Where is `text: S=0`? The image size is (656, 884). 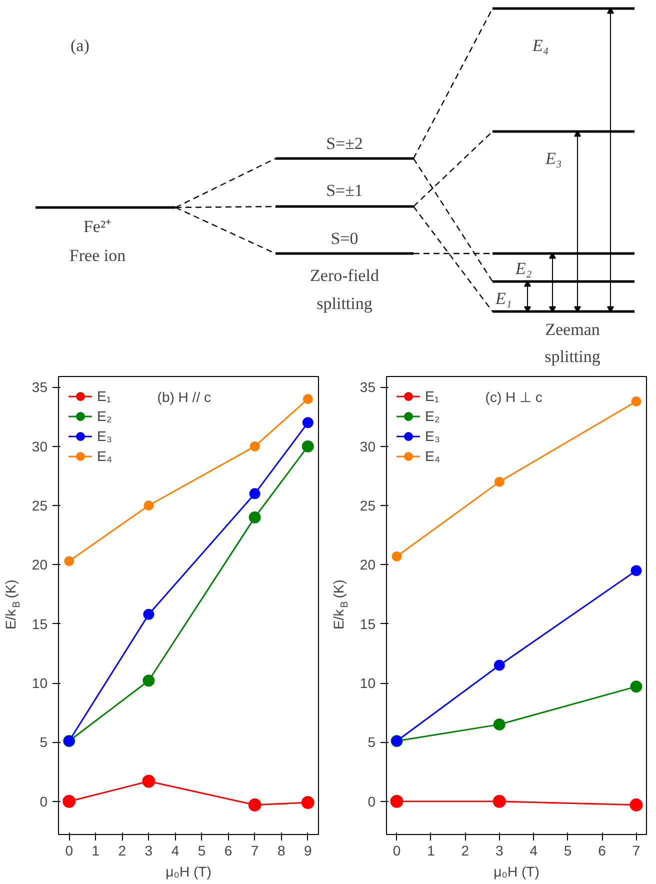
text: S=0 is located at coordinates (344, 238).